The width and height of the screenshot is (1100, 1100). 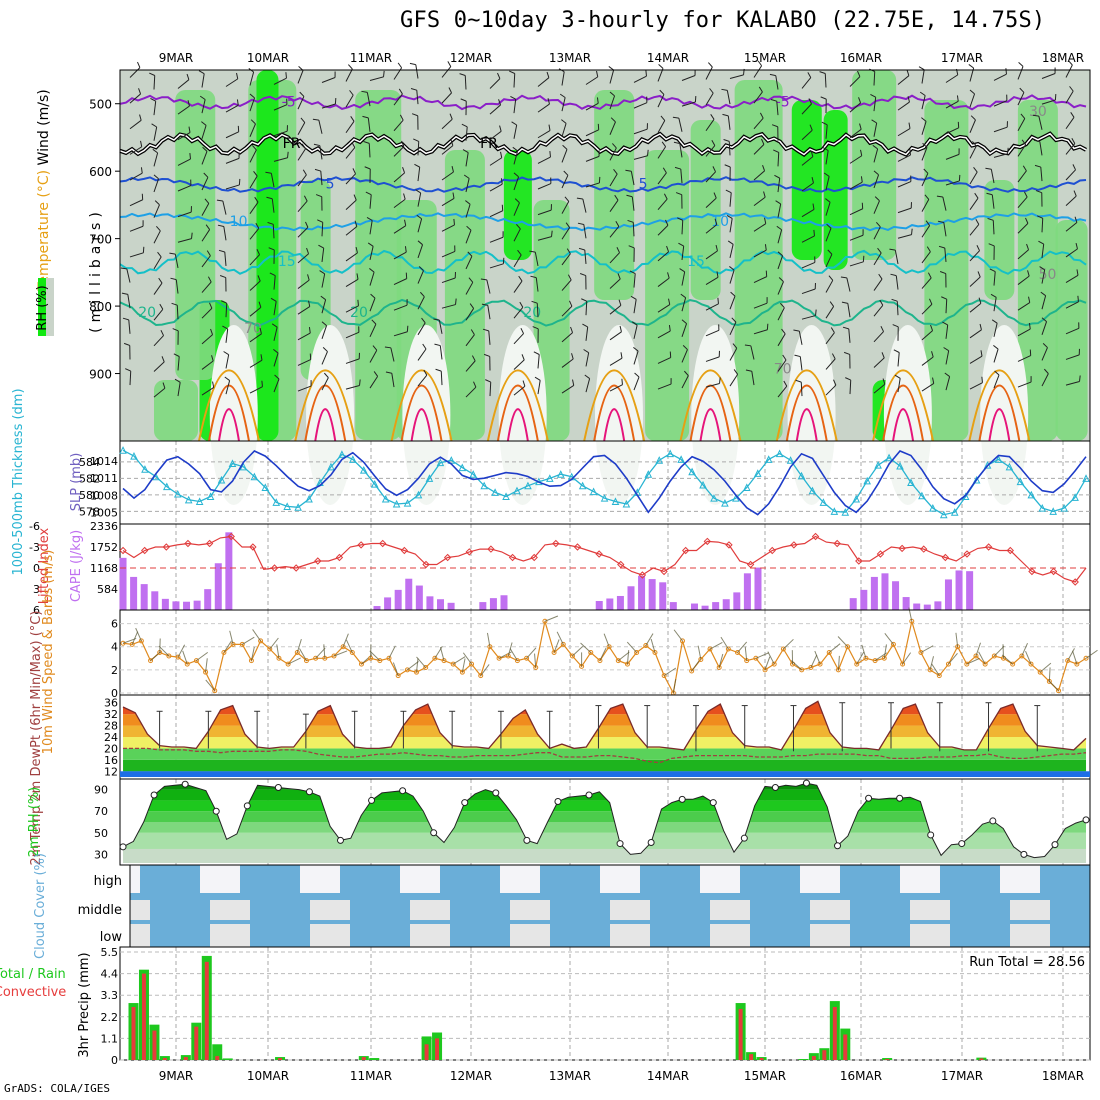 What do you see at coordinates (48, 652) in the screenshot?
I see `wind-axis-label: 10m Wind Speed & Barbs (m/s)` at bounding box center [48, 652].